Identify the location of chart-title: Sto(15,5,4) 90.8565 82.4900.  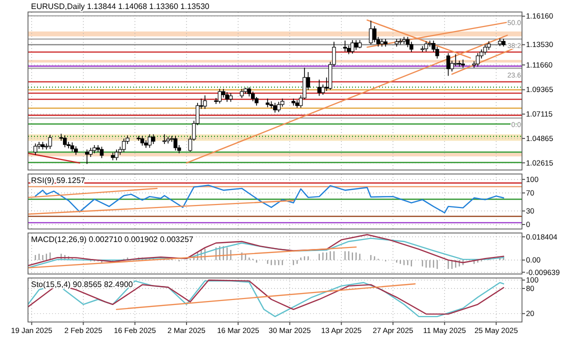
(82, 284).